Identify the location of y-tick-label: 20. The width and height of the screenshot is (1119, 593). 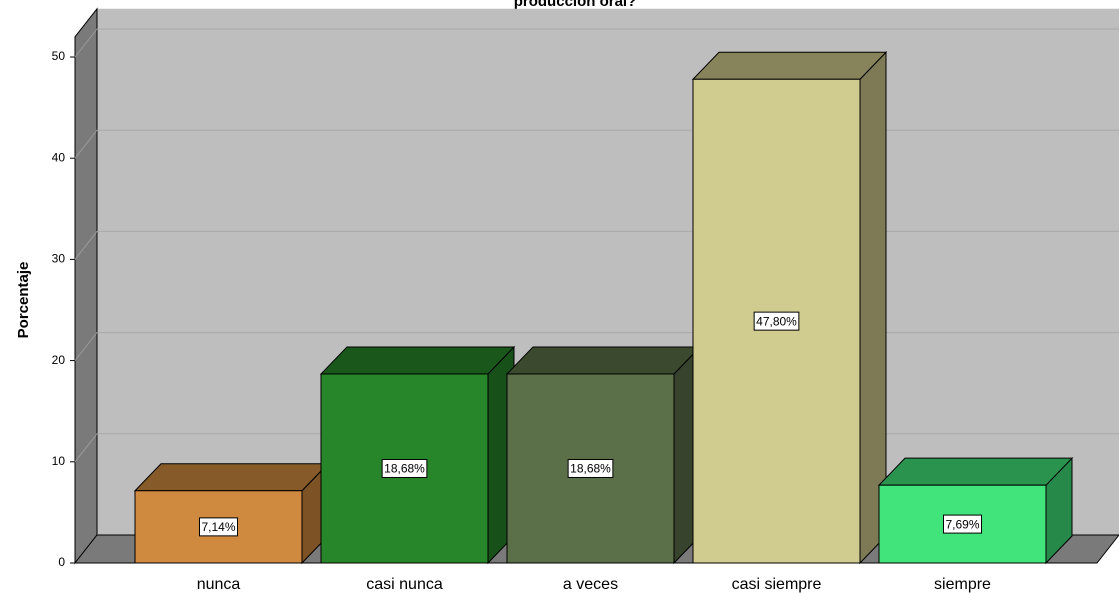
(59, 360).